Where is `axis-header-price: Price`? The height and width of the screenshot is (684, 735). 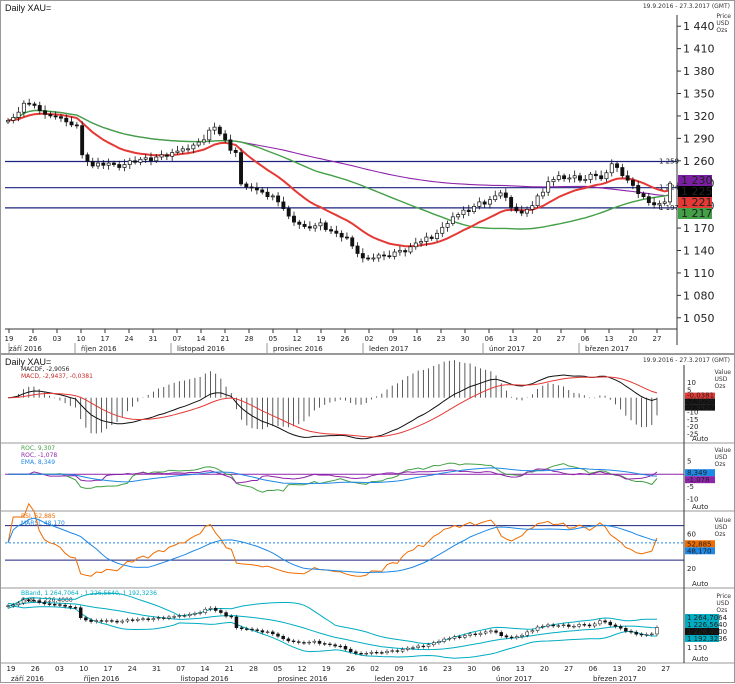
axis-header-price: Price is located at coordinates (723, 16).